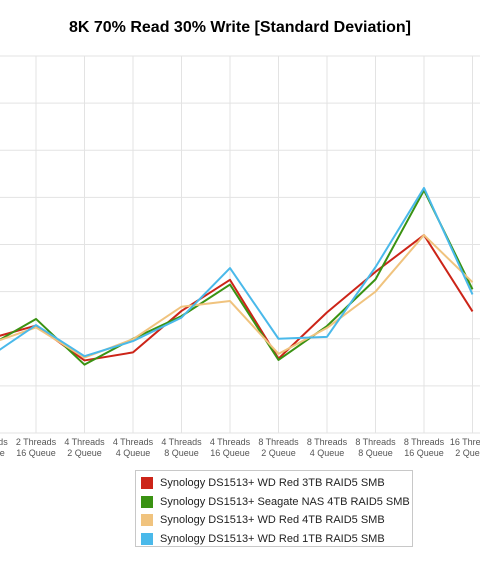 The width and height of the screenshot is (480, 566). Describe the element at coordinates (278, 447) in the screenshot. I see `x-tick-label: 8 Threads 2 Queue` at that location.